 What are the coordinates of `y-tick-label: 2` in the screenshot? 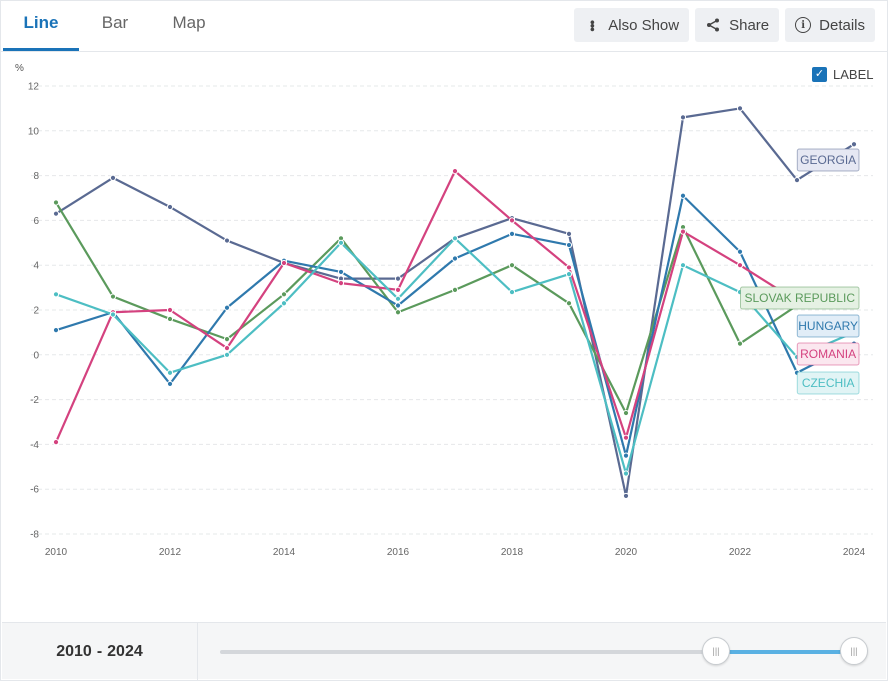 It's located at (36, 311).